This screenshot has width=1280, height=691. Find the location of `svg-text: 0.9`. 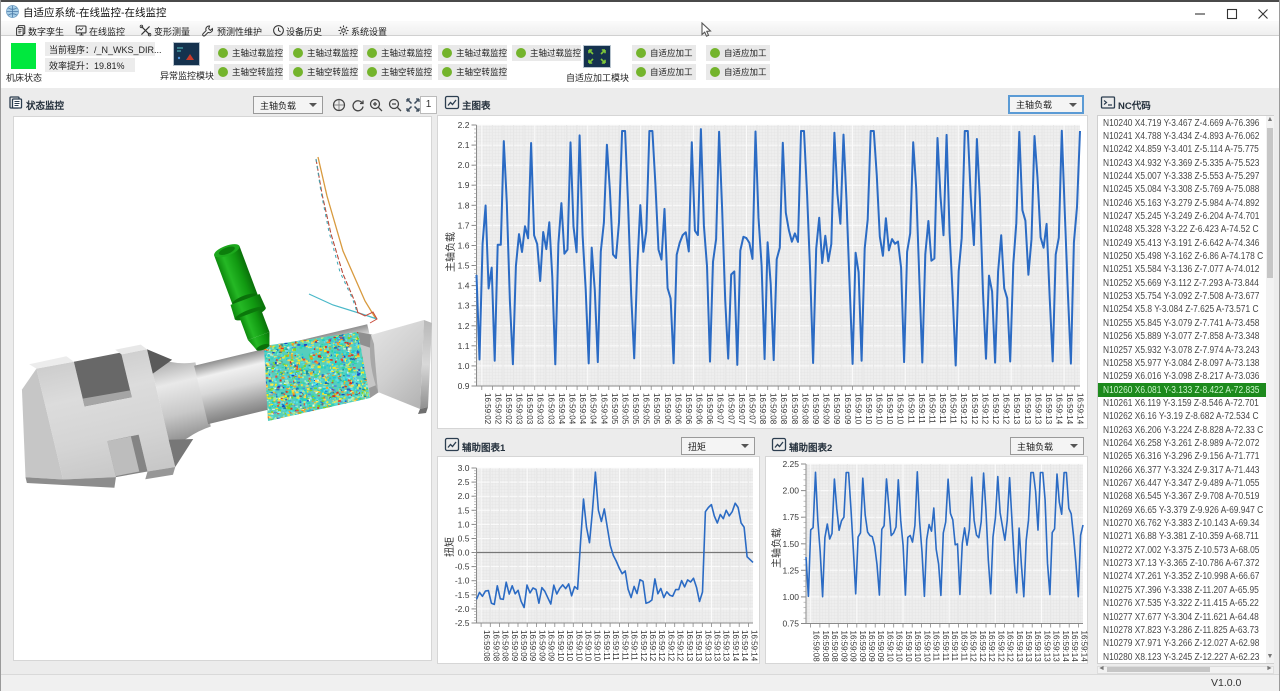

svg-text: 0.9 is located at coordinates (464, 386).